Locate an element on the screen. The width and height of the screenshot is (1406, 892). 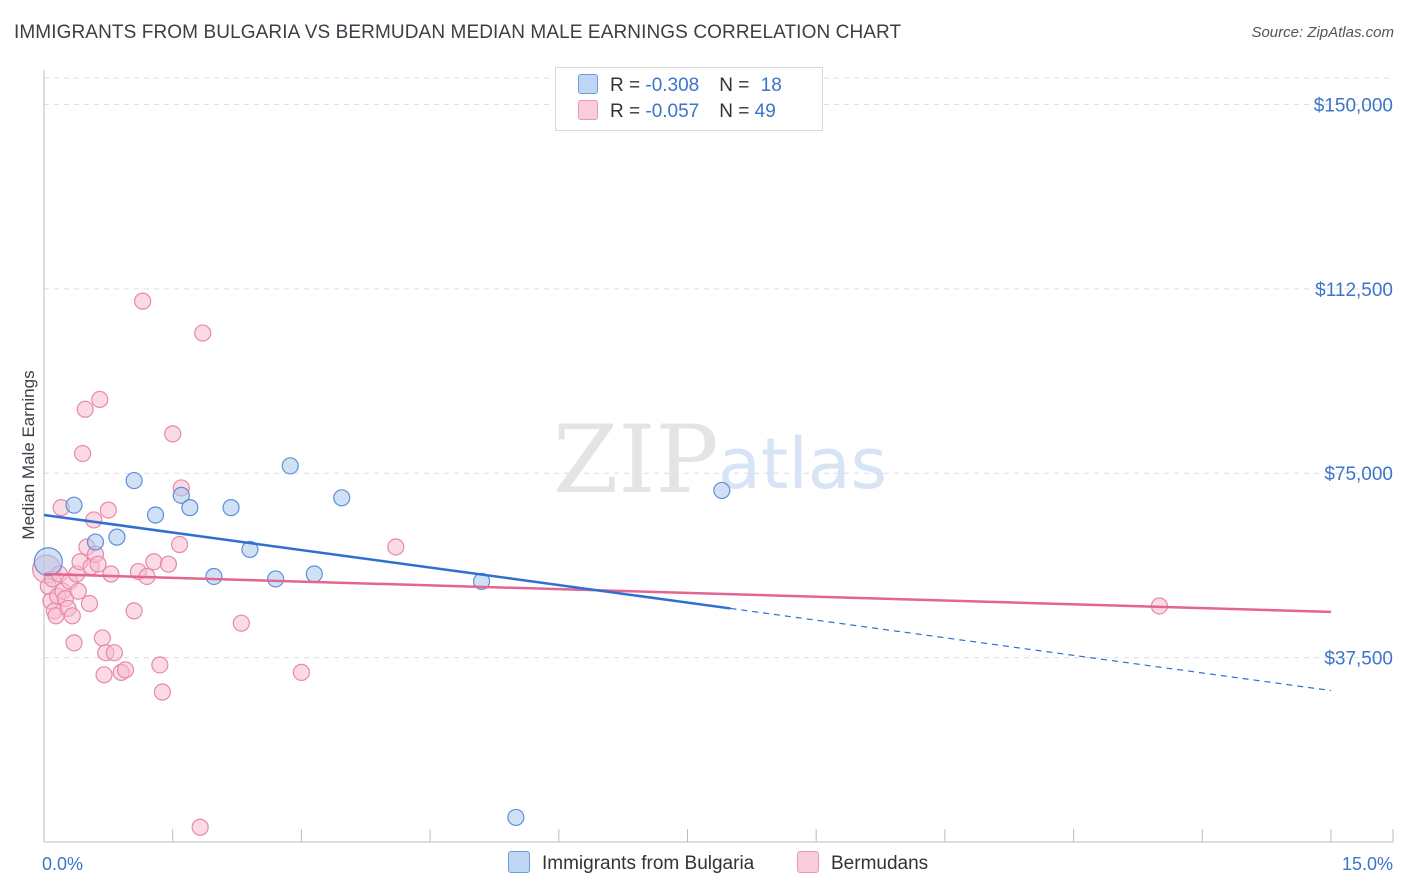
y-axis-label: Median Male Earnings is located at coordinates (28, 454).